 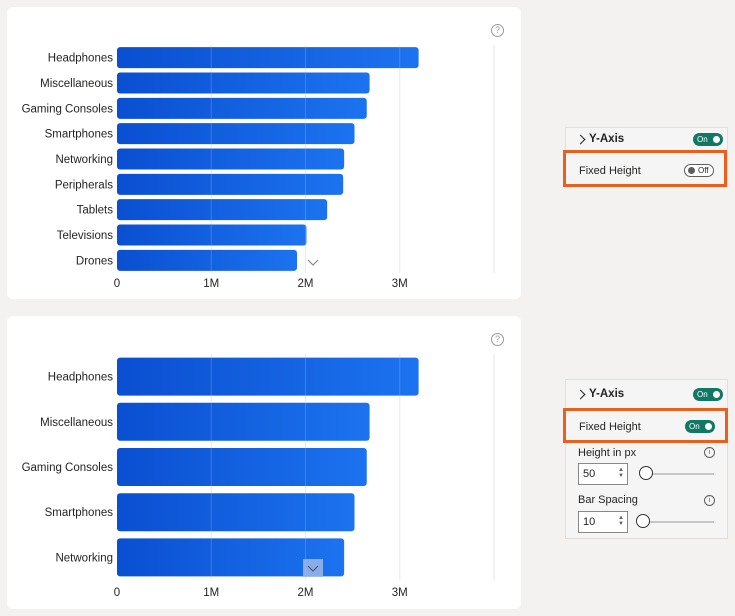 I want to click on scroll-down-button-bg, so click(x=313, y=568).